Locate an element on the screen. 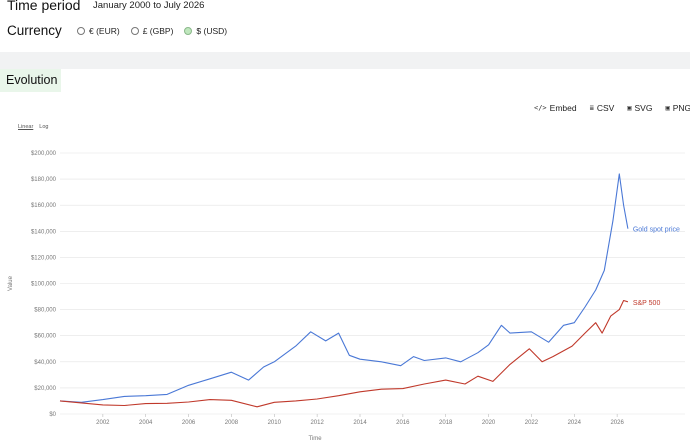  time-period-label: Time period is located at coordinates (44, 6).